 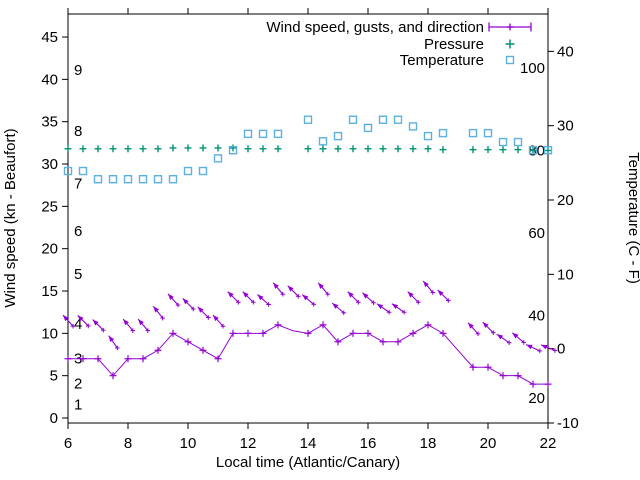 What do you see at coordinates (78, 383) in the screenshot?
I see `beaufort-scale-label: 2` at bounding box center [78, 383].